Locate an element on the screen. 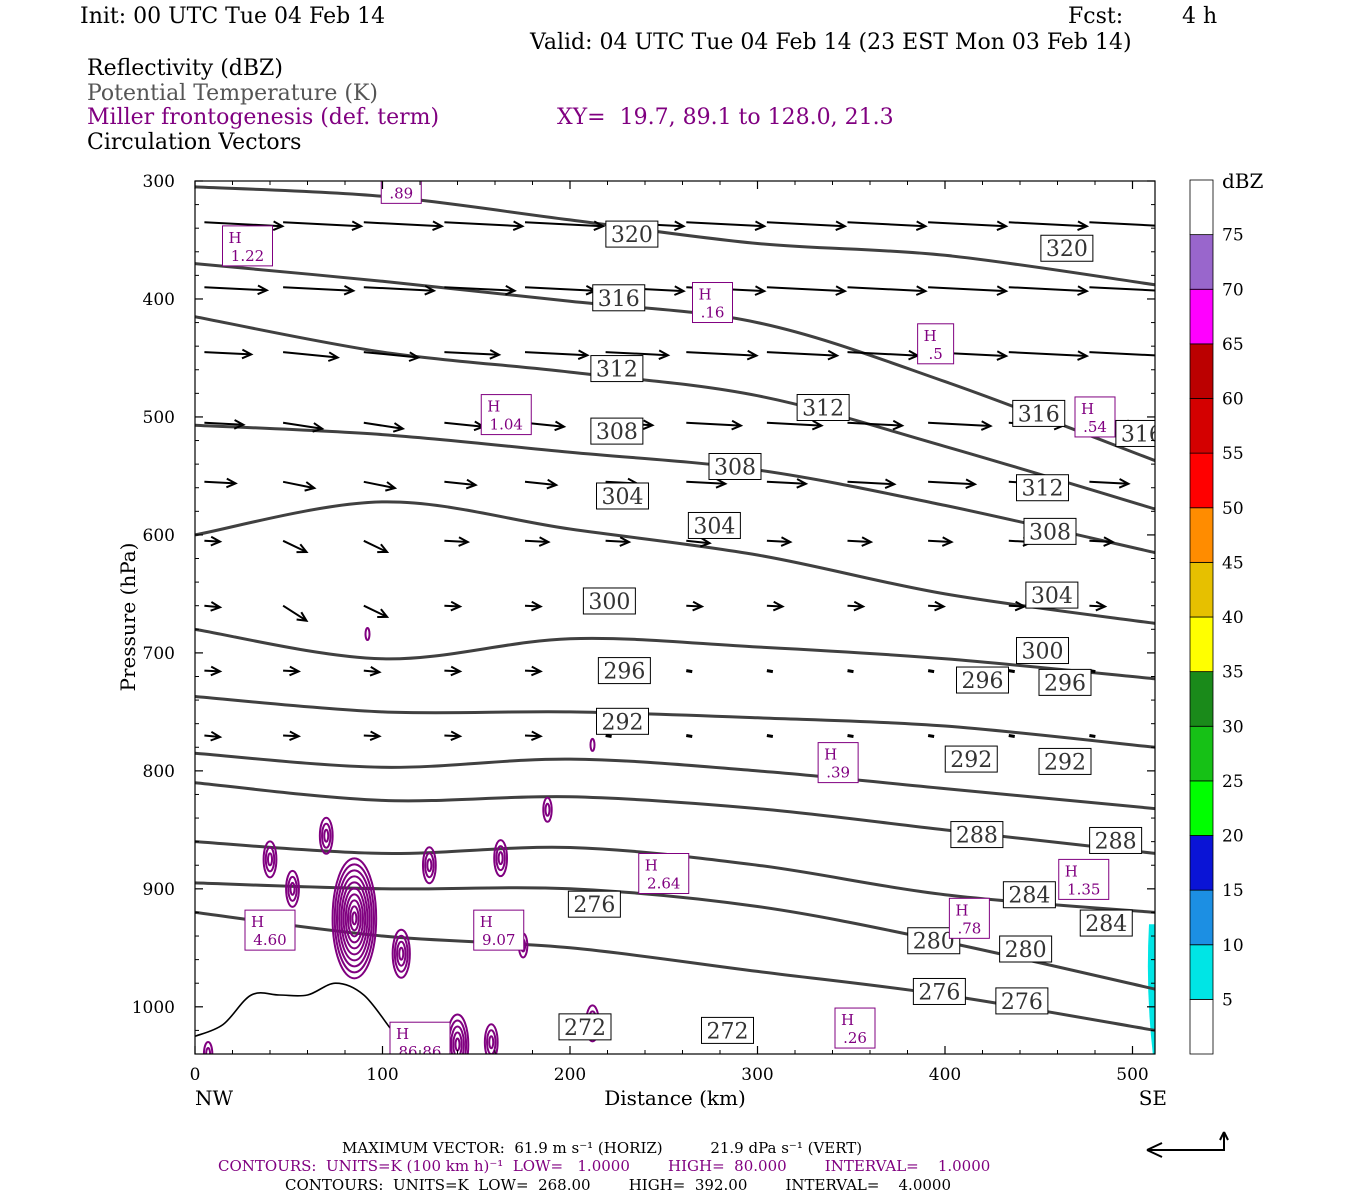 Image resolution: width=1350 pixels, height=1200 pixels. x-axis-left-end-label: NW is located at coordinates (214, 1098).